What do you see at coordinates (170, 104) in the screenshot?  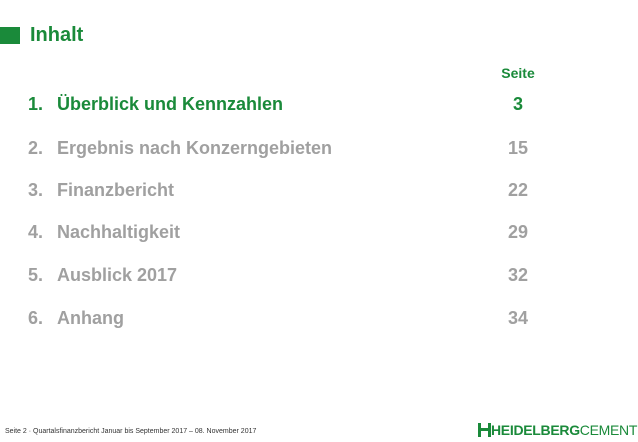 I see `toc-item-label: Überblick und Kennzahlen` at bounding box center [170, 104].